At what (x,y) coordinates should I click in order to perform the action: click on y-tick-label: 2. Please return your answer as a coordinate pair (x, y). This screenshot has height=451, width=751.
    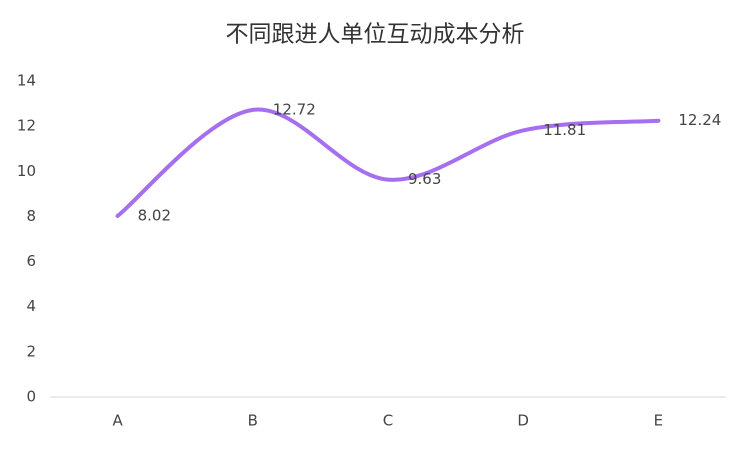
    Looking at the image, I should click on (31, 351).